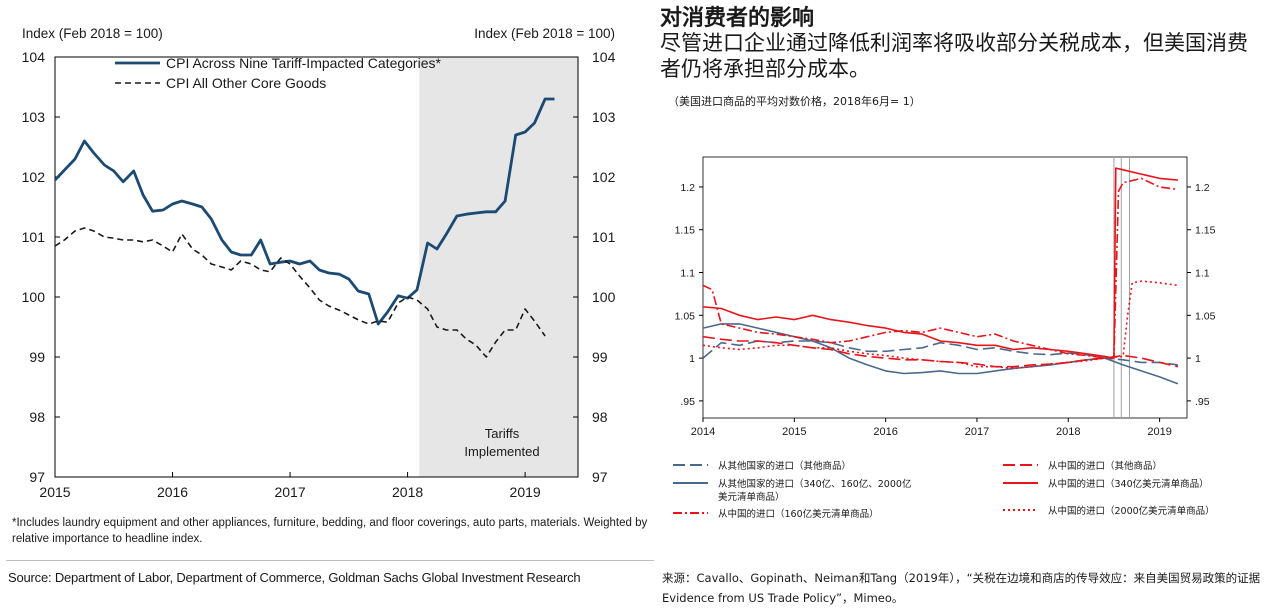 This screenshot has width=1269, height=609. Describe the element at coordinates (34, 57) in the screenshot. I see `left-ytick-label-104: 104` at that location.